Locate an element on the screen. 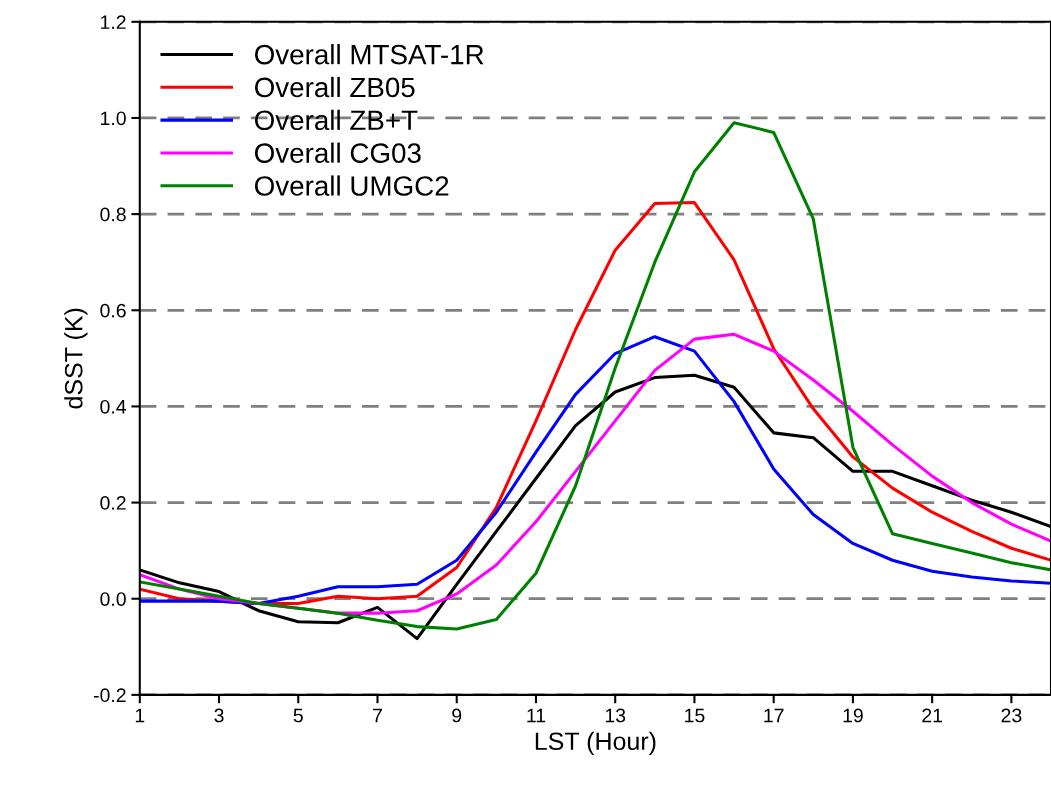 Image resolution: width=1051 pixels, height=808 pixels. x-tick-label: 1 is located at coordinates (140, 715).